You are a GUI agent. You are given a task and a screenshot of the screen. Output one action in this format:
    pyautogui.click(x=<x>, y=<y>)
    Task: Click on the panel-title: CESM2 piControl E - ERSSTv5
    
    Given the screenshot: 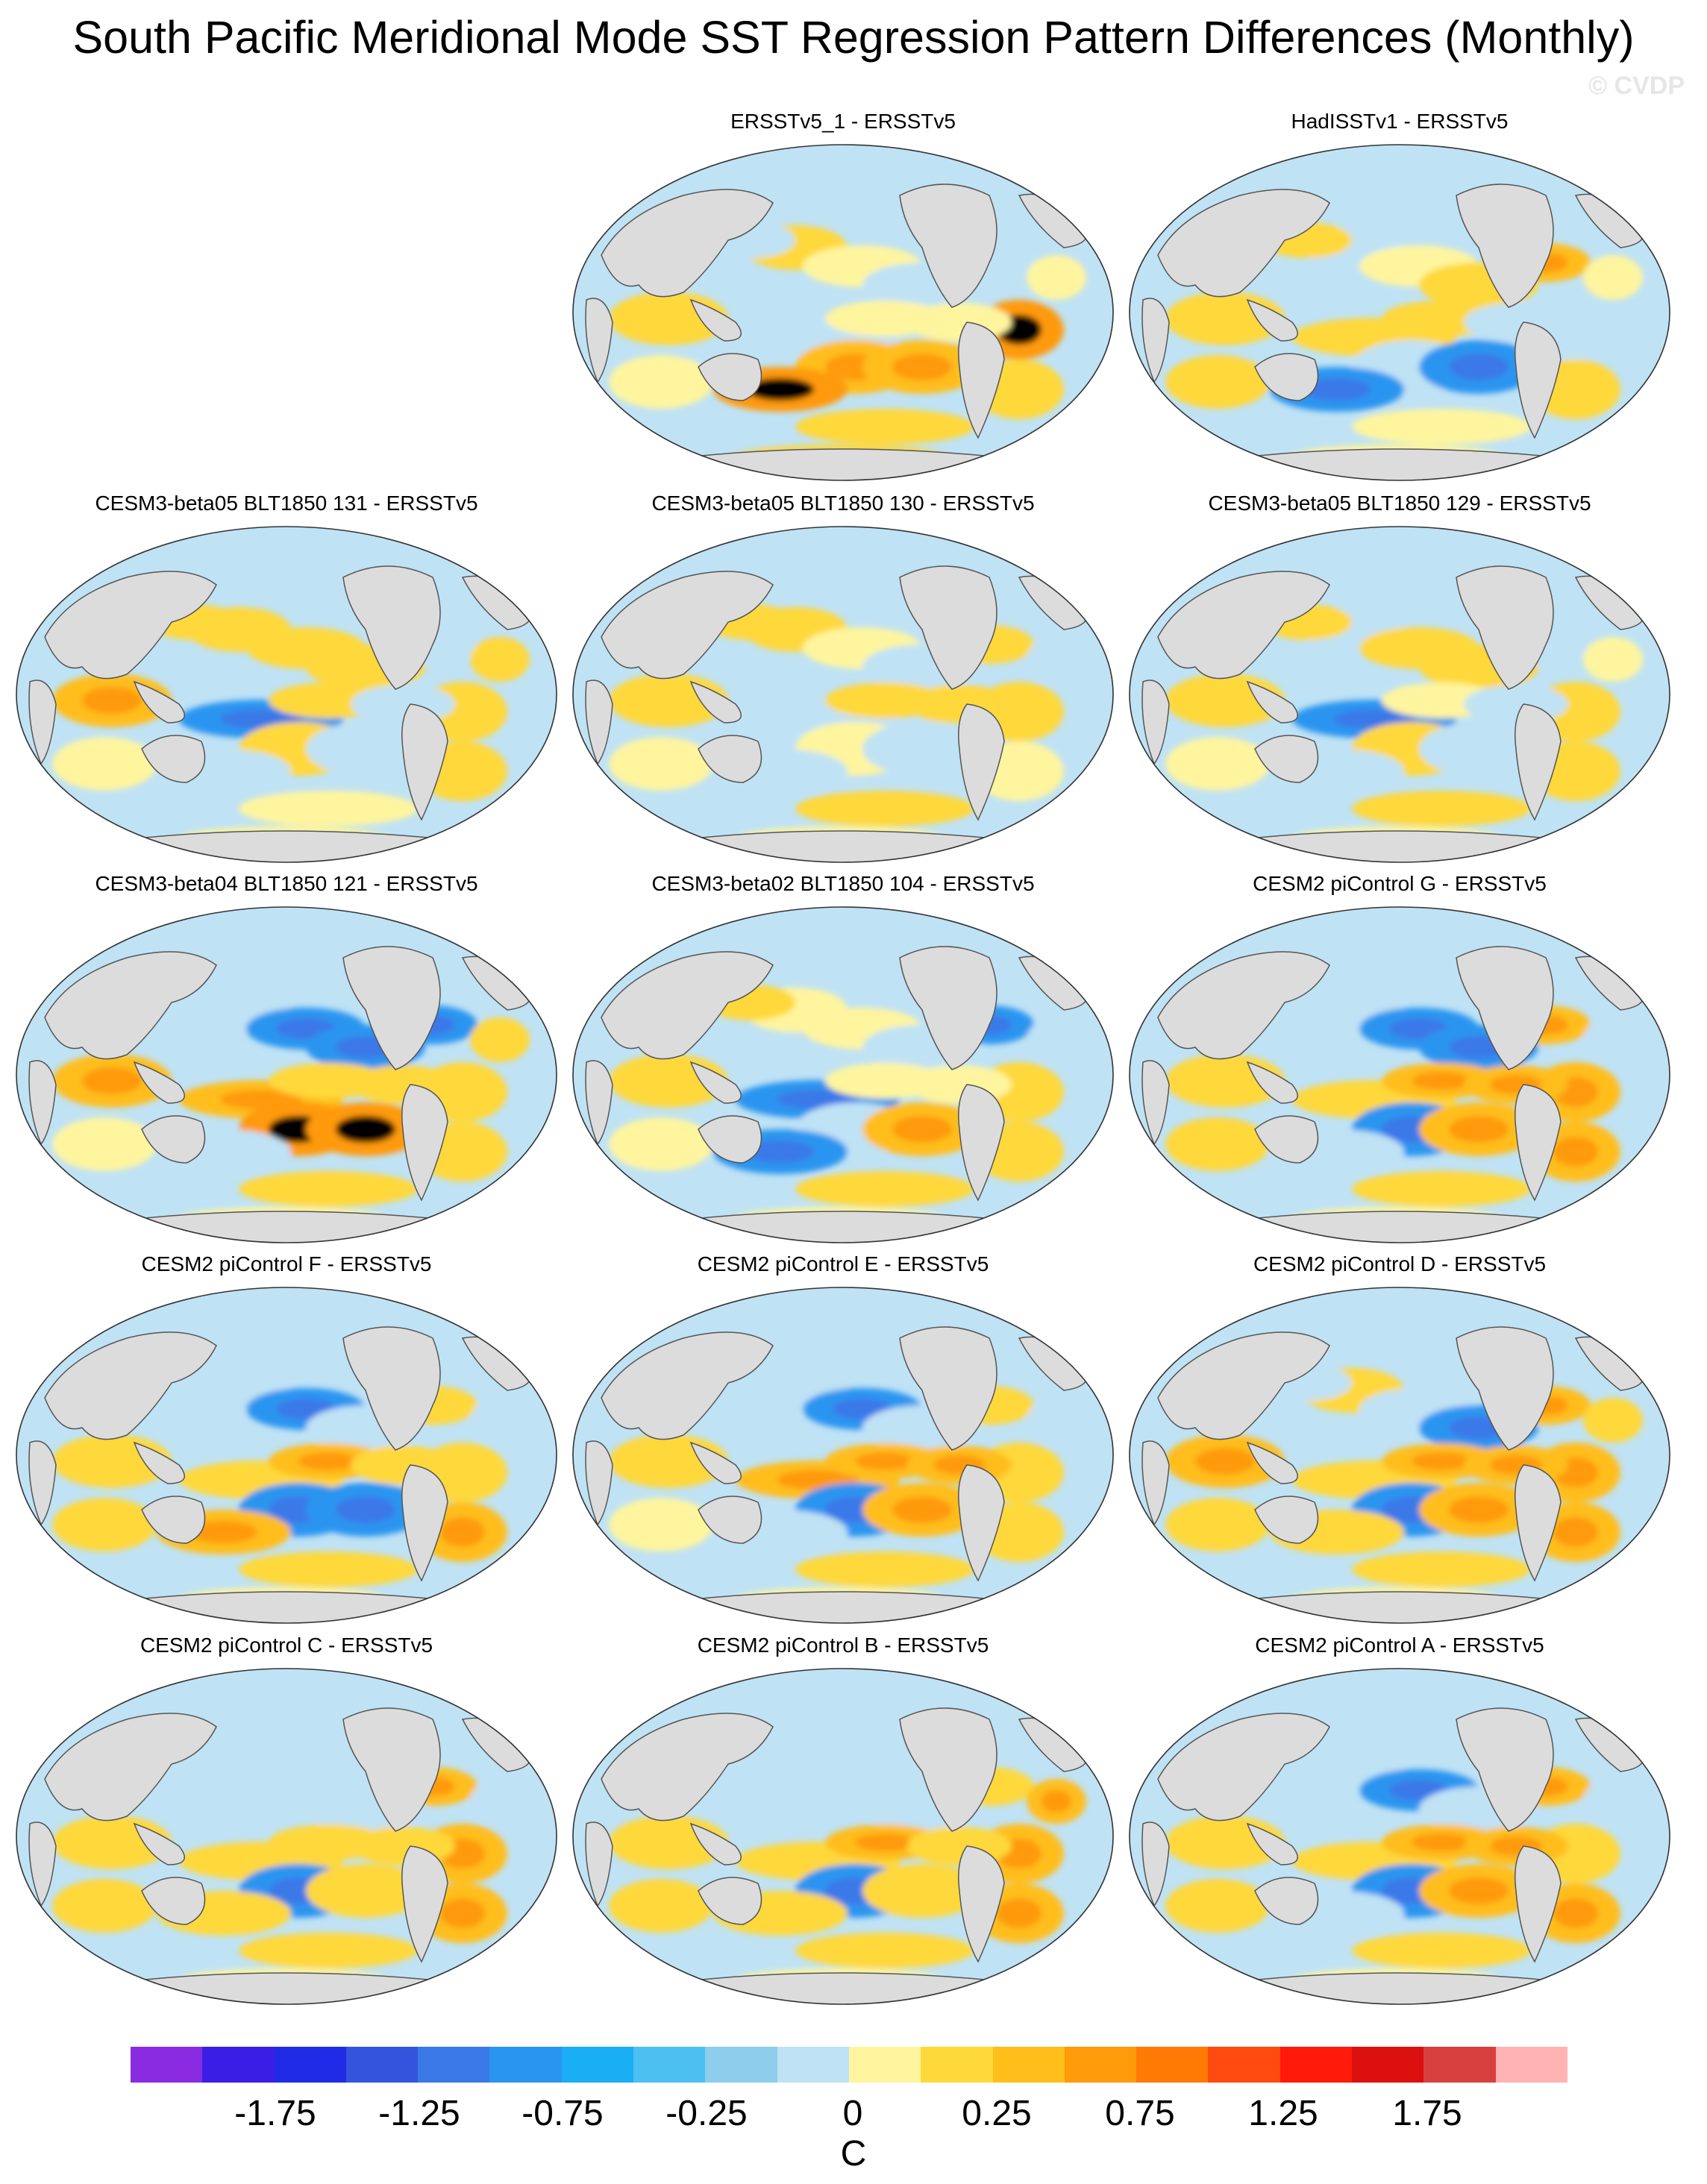 What is the action you would take?
    pyautogui.click(x=843, y=1263)
    